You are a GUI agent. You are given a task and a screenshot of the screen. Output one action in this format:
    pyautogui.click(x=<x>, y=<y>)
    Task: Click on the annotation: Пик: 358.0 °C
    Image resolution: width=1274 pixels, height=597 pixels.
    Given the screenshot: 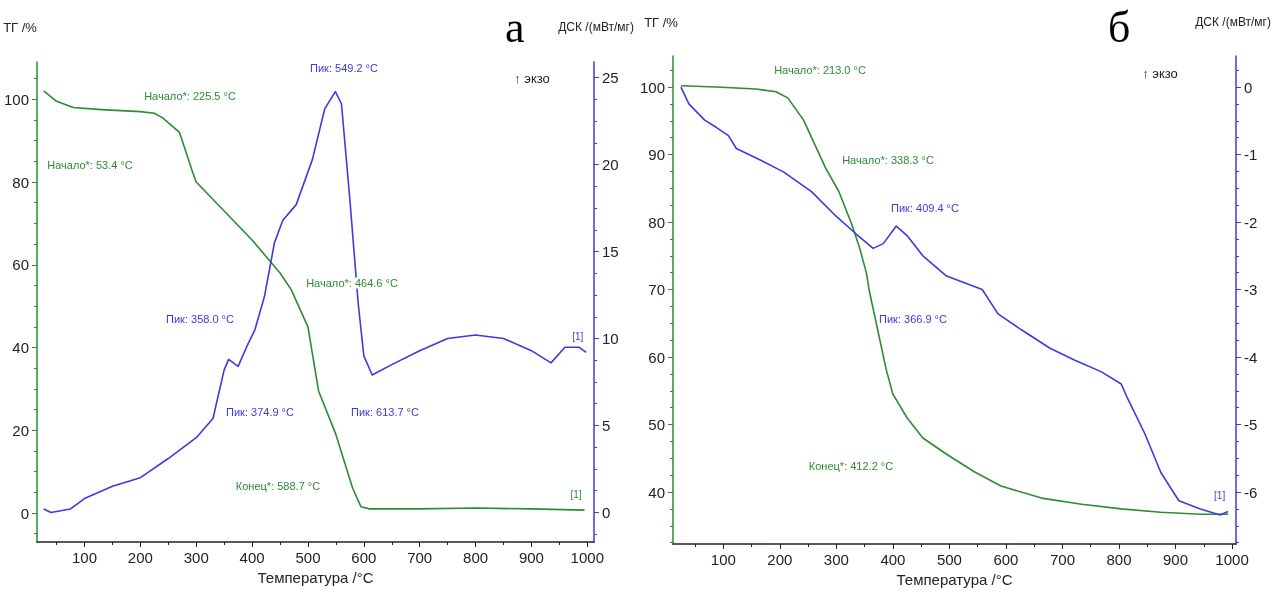 What is the action you would take?
    pyautogui.click(x=200, y=319)
    